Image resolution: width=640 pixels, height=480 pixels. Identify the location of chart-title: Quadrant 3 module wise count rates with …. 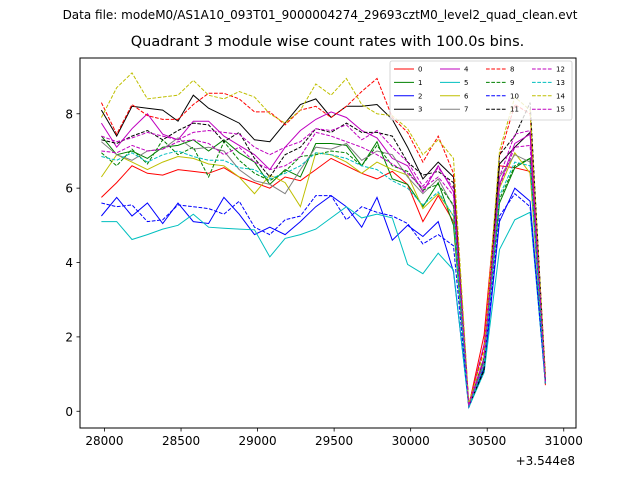
(327, 42).